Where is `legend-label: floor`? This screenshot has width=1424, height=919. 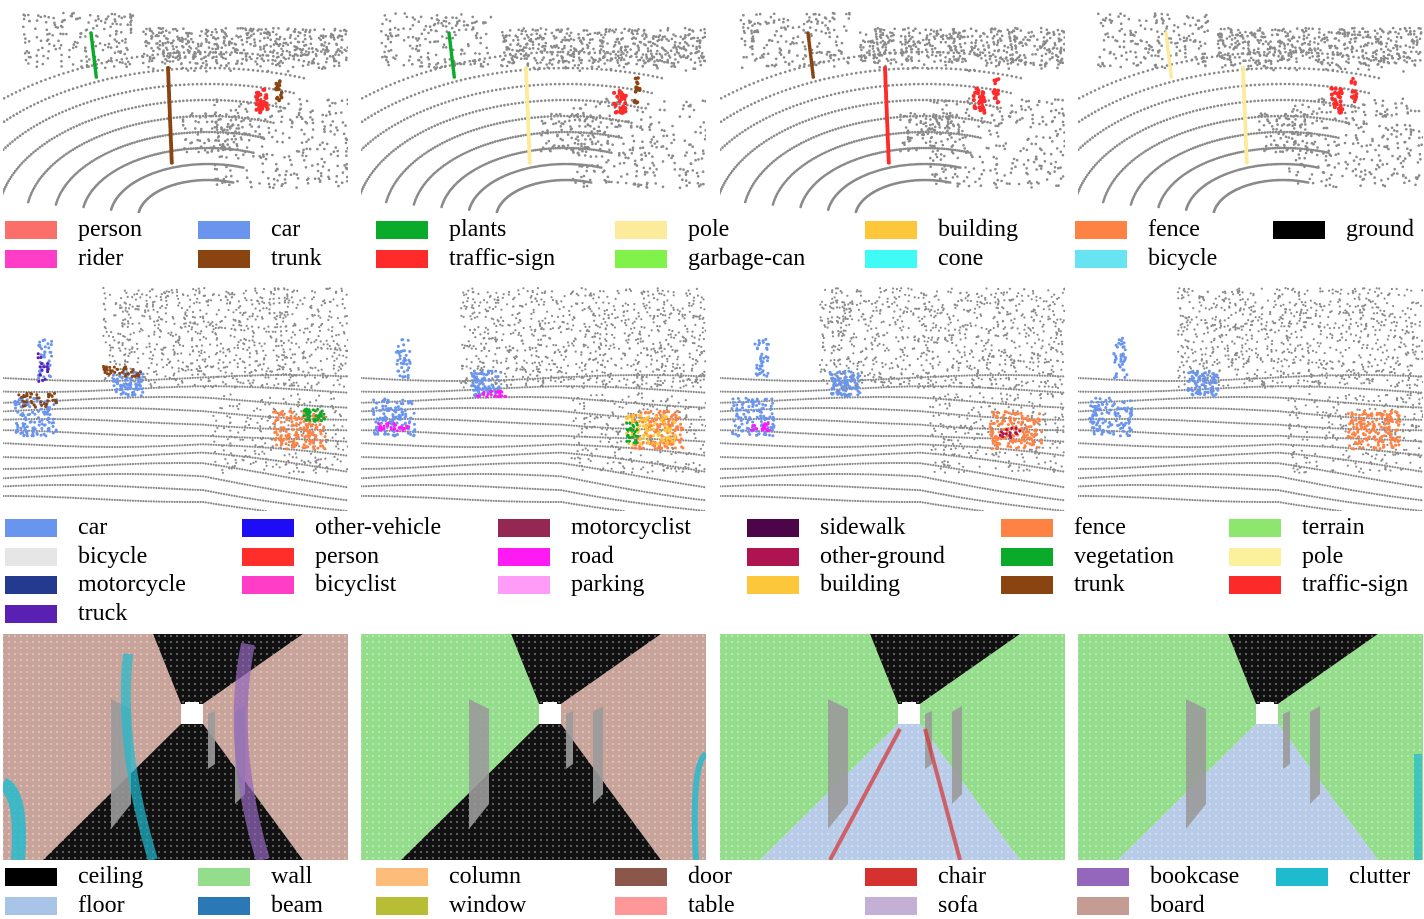 legend-label: floor is located at coordinates (101, 905).